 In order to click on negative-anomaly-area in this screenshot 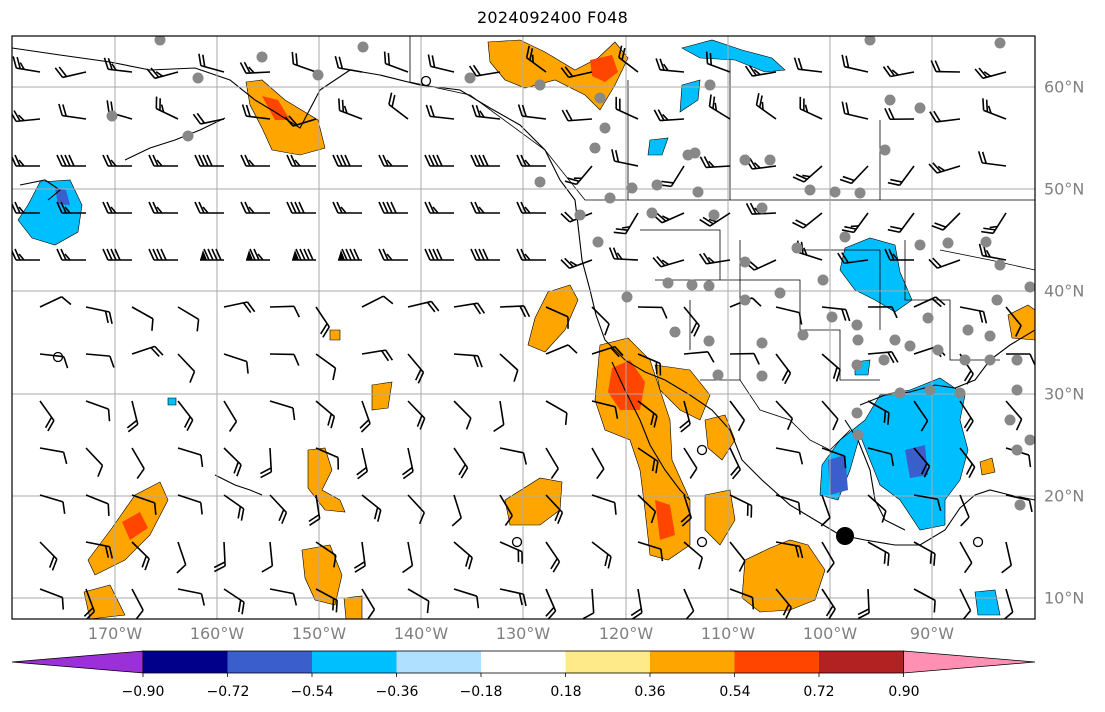, I will do `click(658, 146)`.